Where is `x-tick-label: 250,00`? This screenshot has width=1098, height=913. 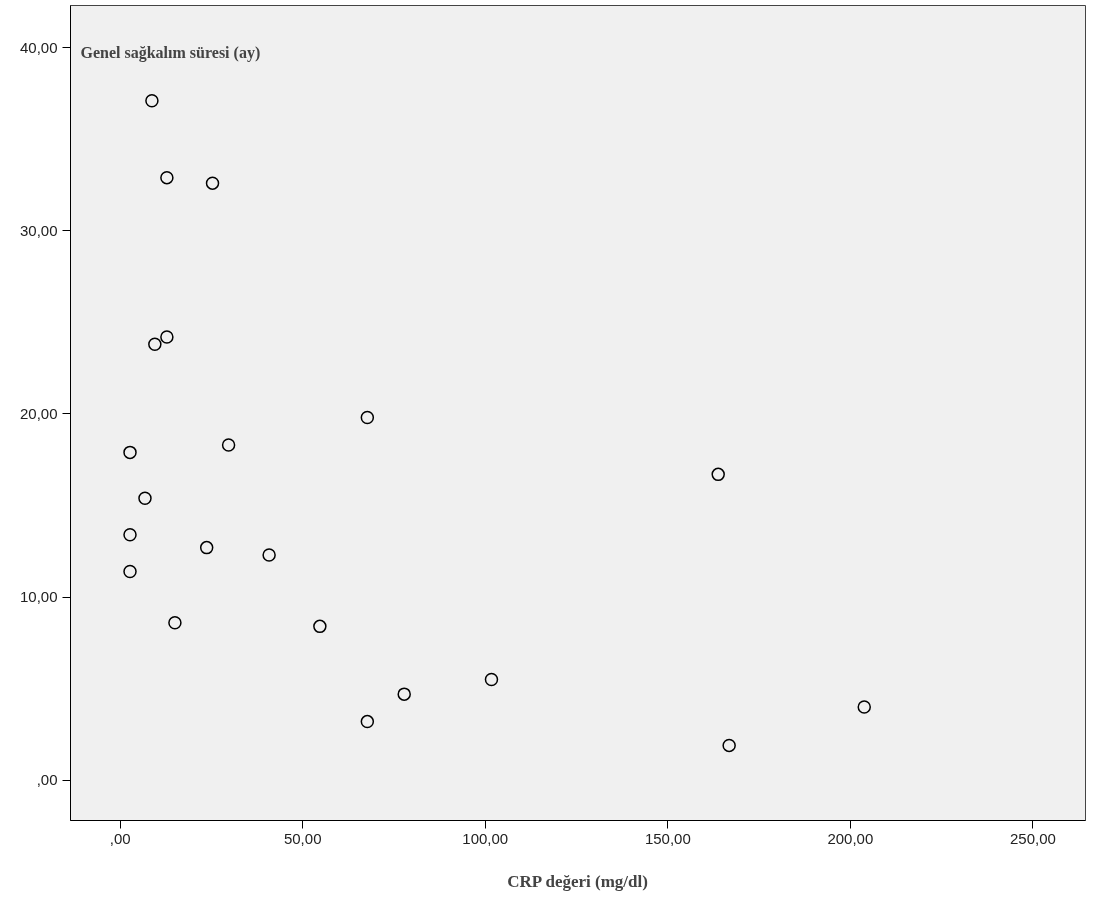 x-tick-label: 250,00 is located at coordinates (1032, 838).